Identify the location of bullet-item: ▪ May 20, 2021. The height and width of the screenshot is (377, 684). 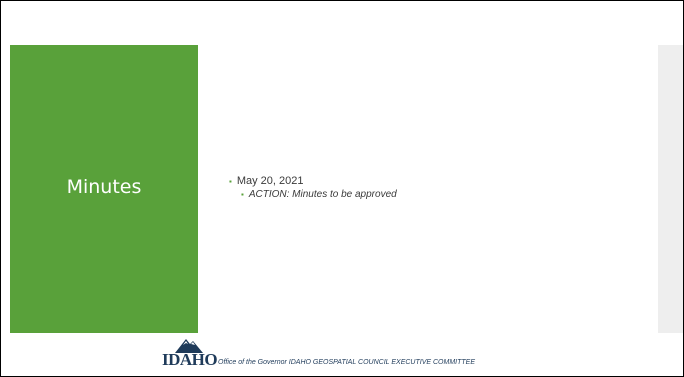
(313, 181).